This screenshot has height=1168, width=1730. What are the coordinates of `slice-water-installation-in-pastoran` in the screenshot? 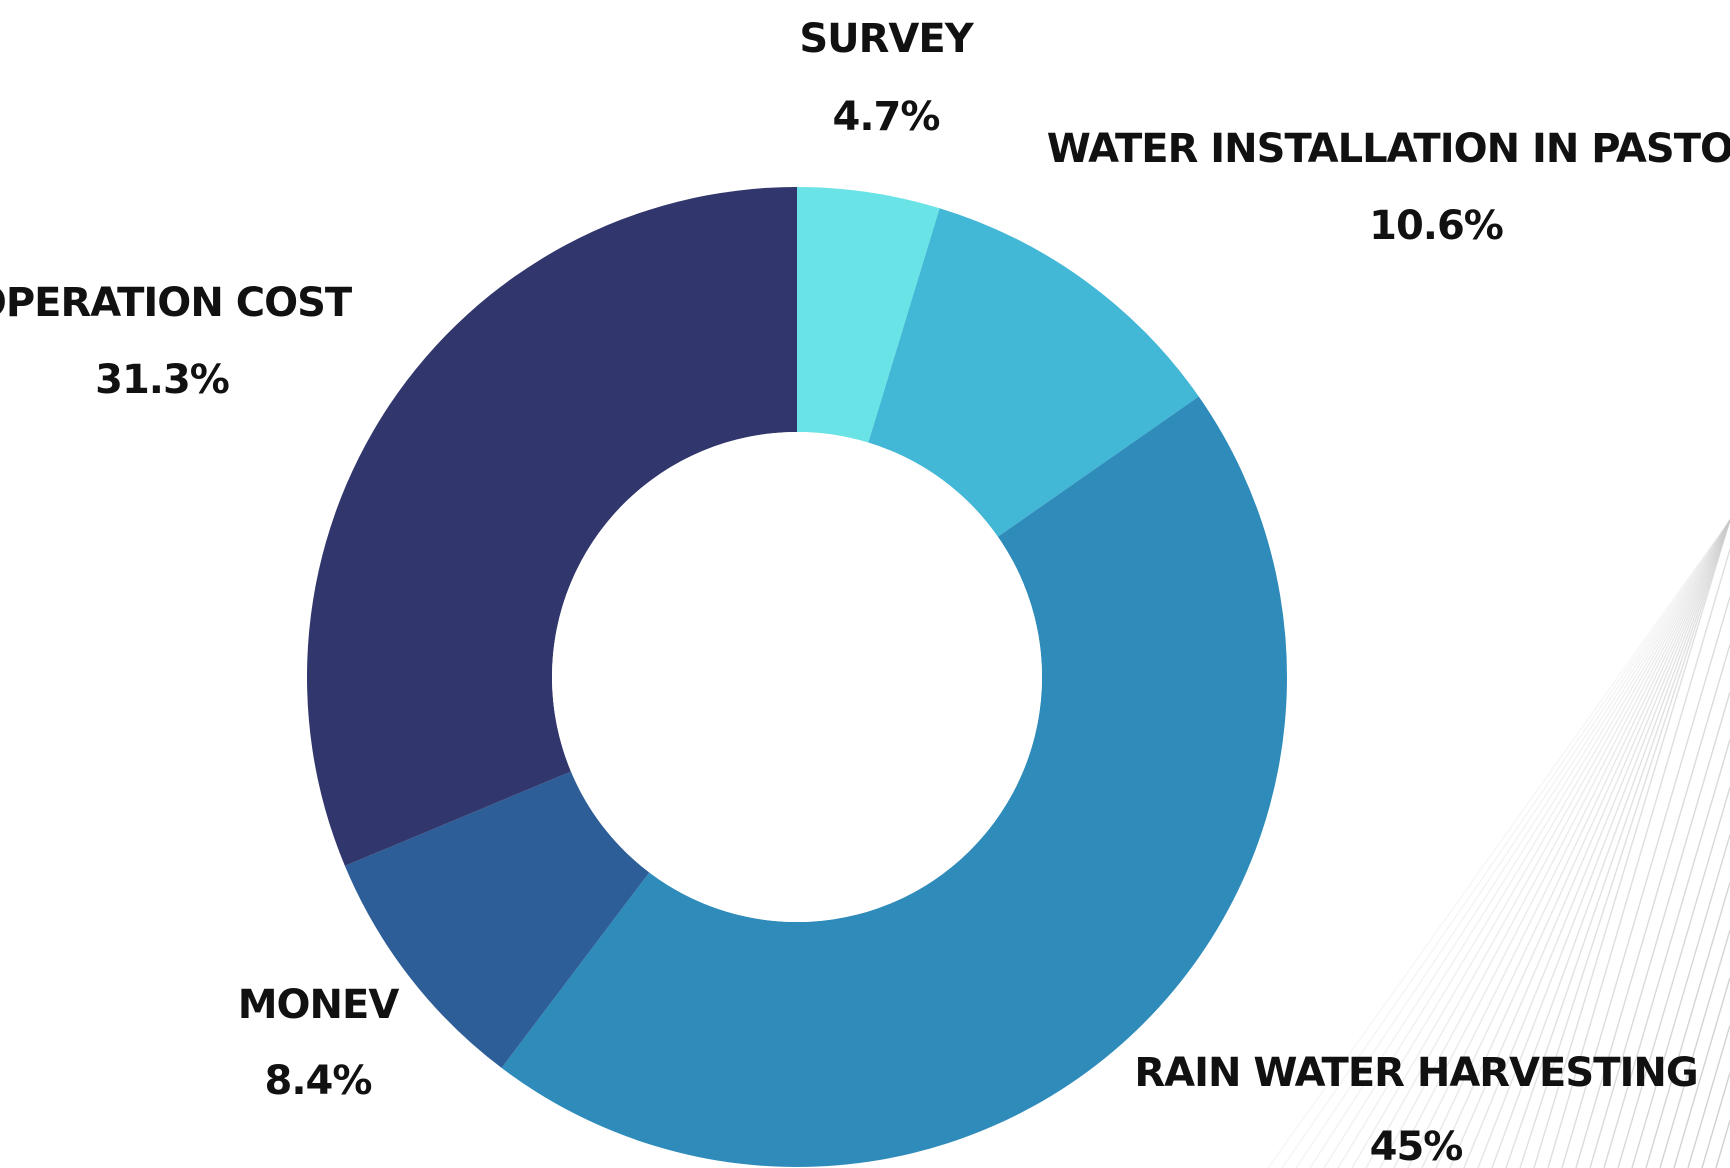 It's located at (1033, 372).